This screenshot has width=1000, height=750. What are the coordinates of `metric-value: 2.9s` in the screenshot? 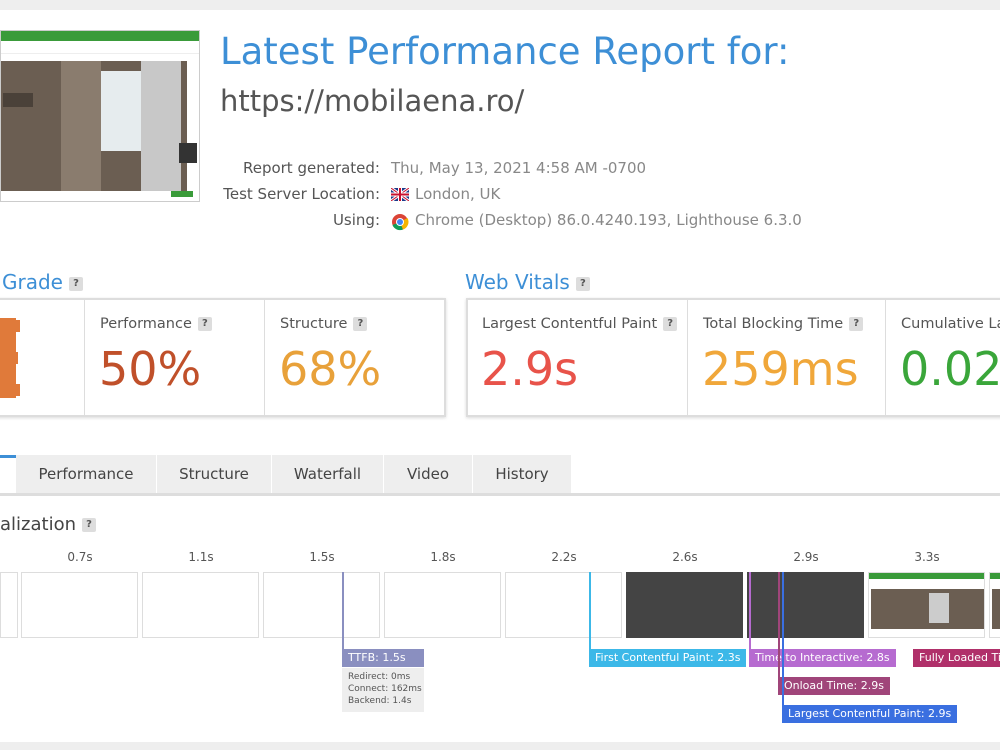 It's located at (530, 369).